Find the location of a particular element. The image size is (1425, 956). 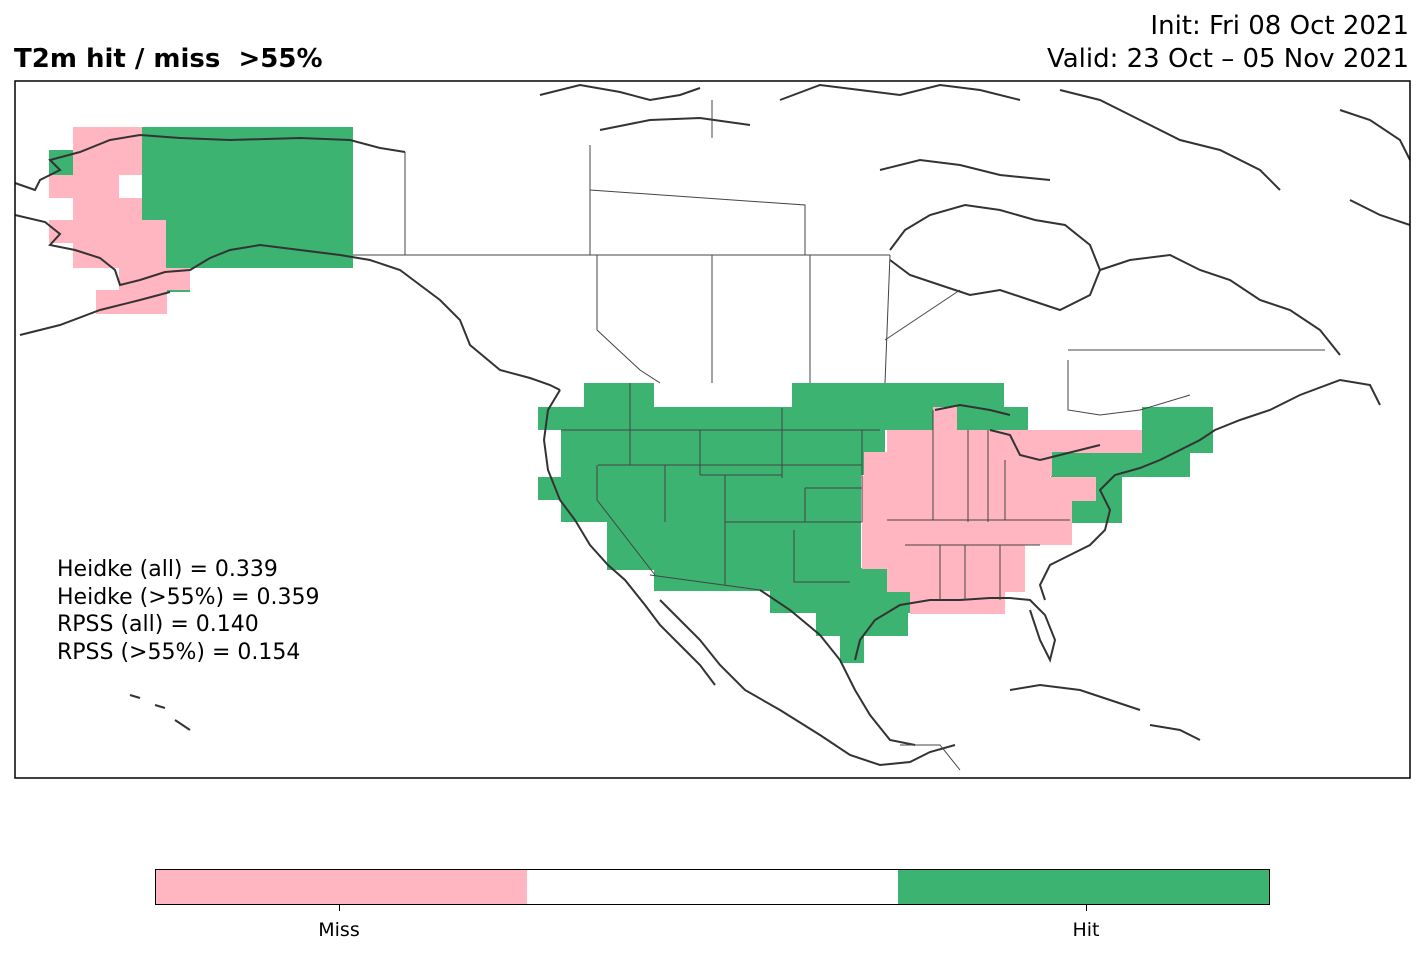

colorbar is located at coordinates (712, 887).